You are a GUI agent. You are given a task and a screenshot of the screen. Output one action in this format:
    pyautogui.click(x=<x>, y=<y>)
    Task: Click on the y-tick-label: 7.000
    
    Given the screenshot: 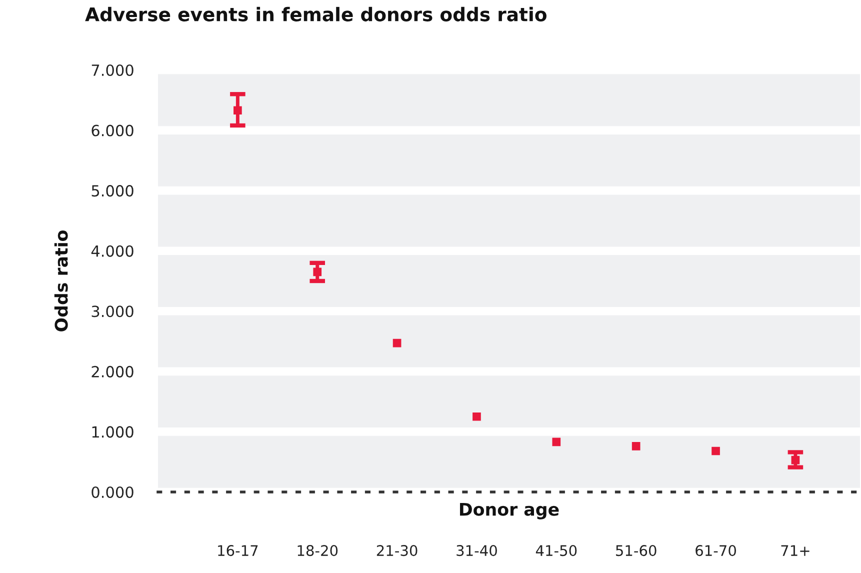 What is the action you would take?
    pyautogui.click(x=113, y=70)
    